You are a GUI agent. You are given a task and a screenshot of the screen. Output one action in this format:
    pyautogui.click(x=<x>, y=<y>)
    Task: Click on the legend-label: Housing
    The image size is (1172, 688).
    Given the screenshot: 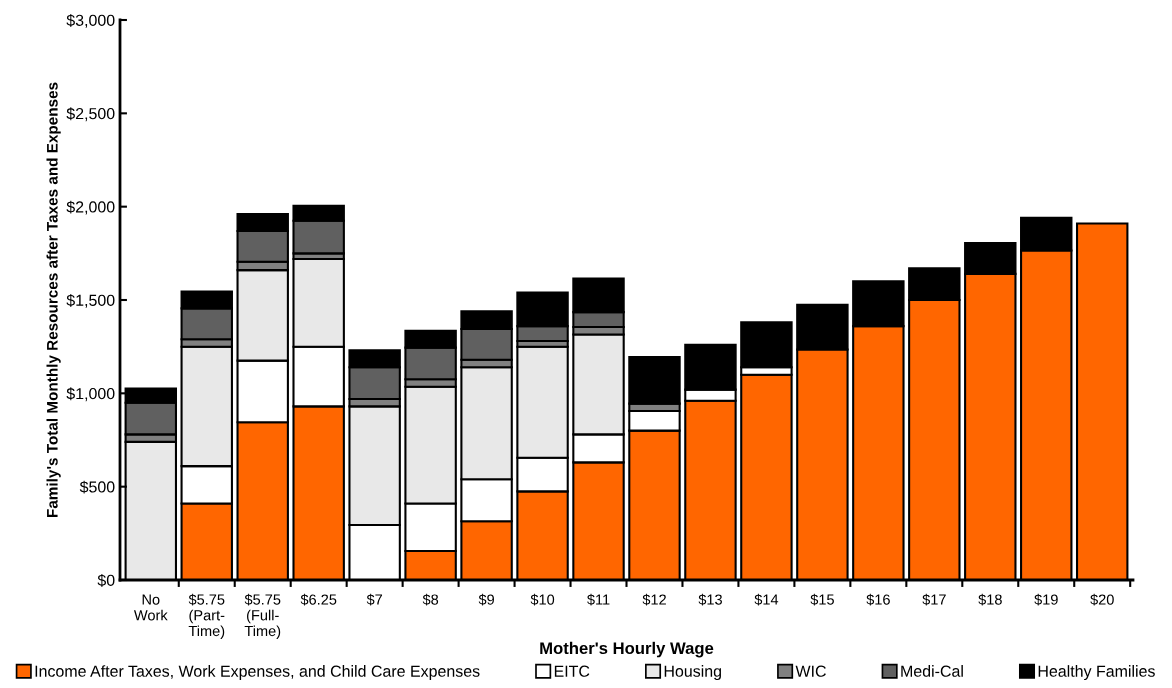 What is the action you would take?
    pyautogui.click(x=692, y=673)
    